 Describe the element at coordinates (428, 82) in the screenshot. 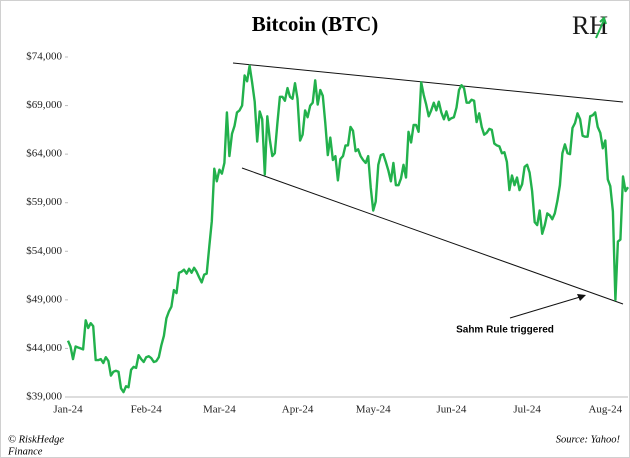

I see `trendline-upper` at that location.